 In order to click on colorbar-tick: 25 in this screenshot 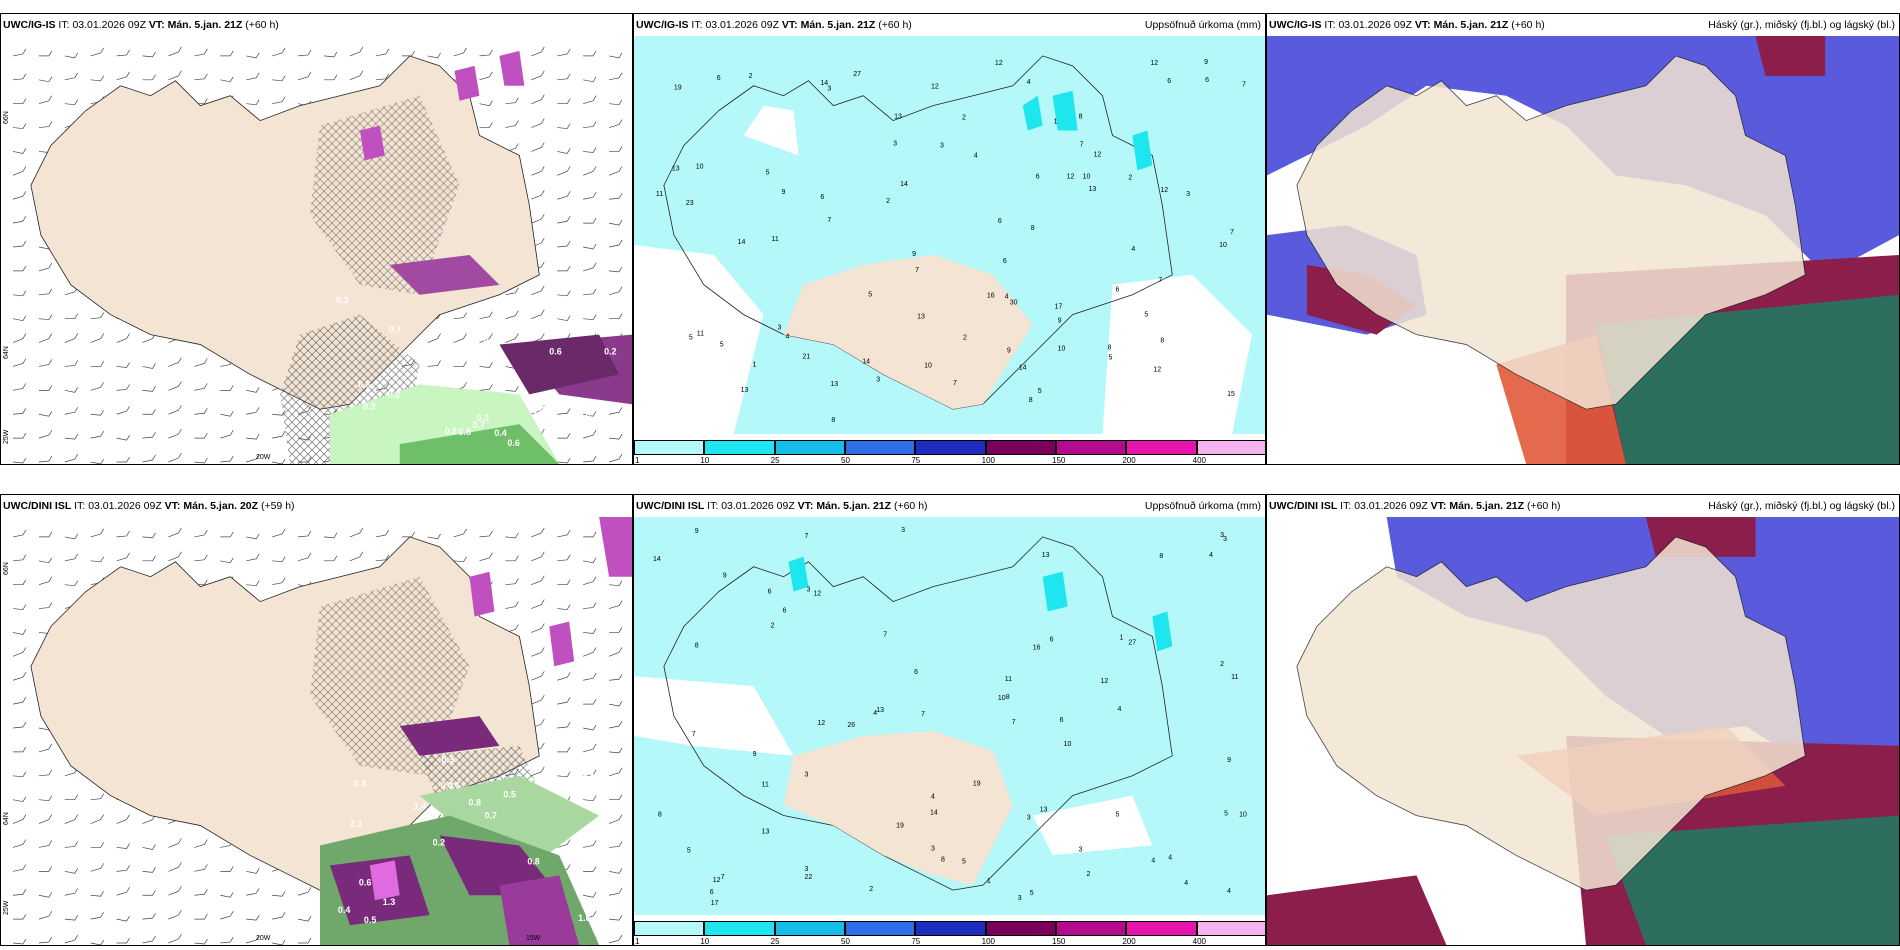, I will do `click(775, 460)`.